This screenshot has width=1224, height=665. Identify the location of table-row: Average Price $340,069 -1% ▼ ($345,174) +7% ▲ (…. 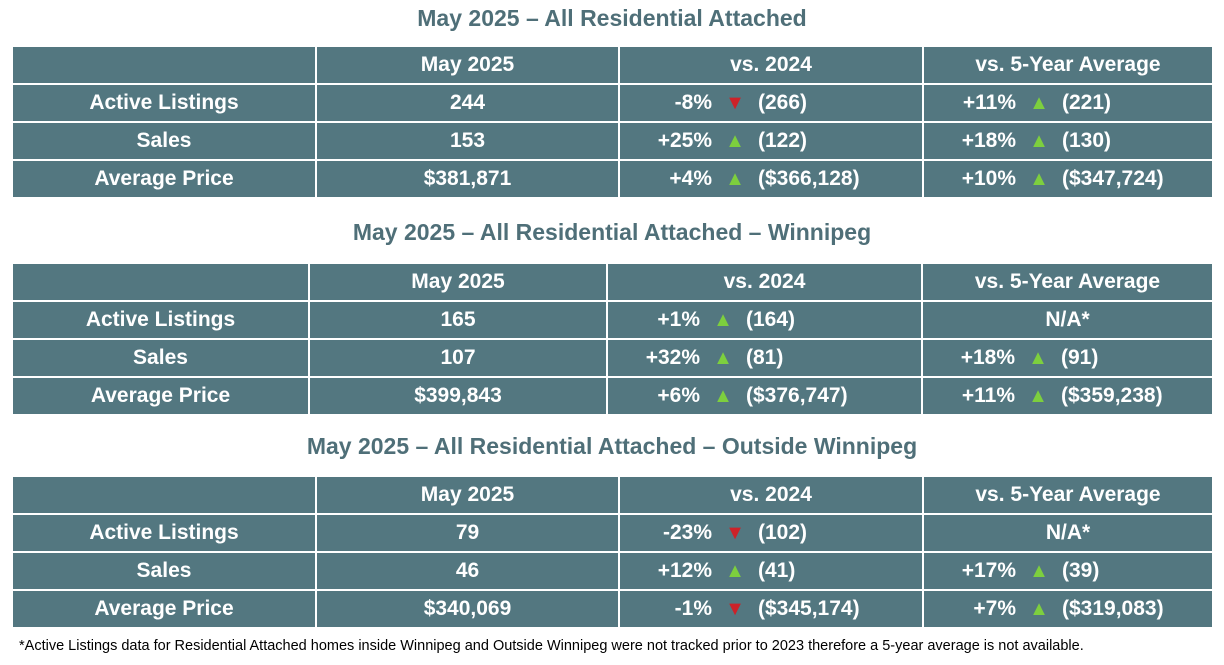
(612, 608).